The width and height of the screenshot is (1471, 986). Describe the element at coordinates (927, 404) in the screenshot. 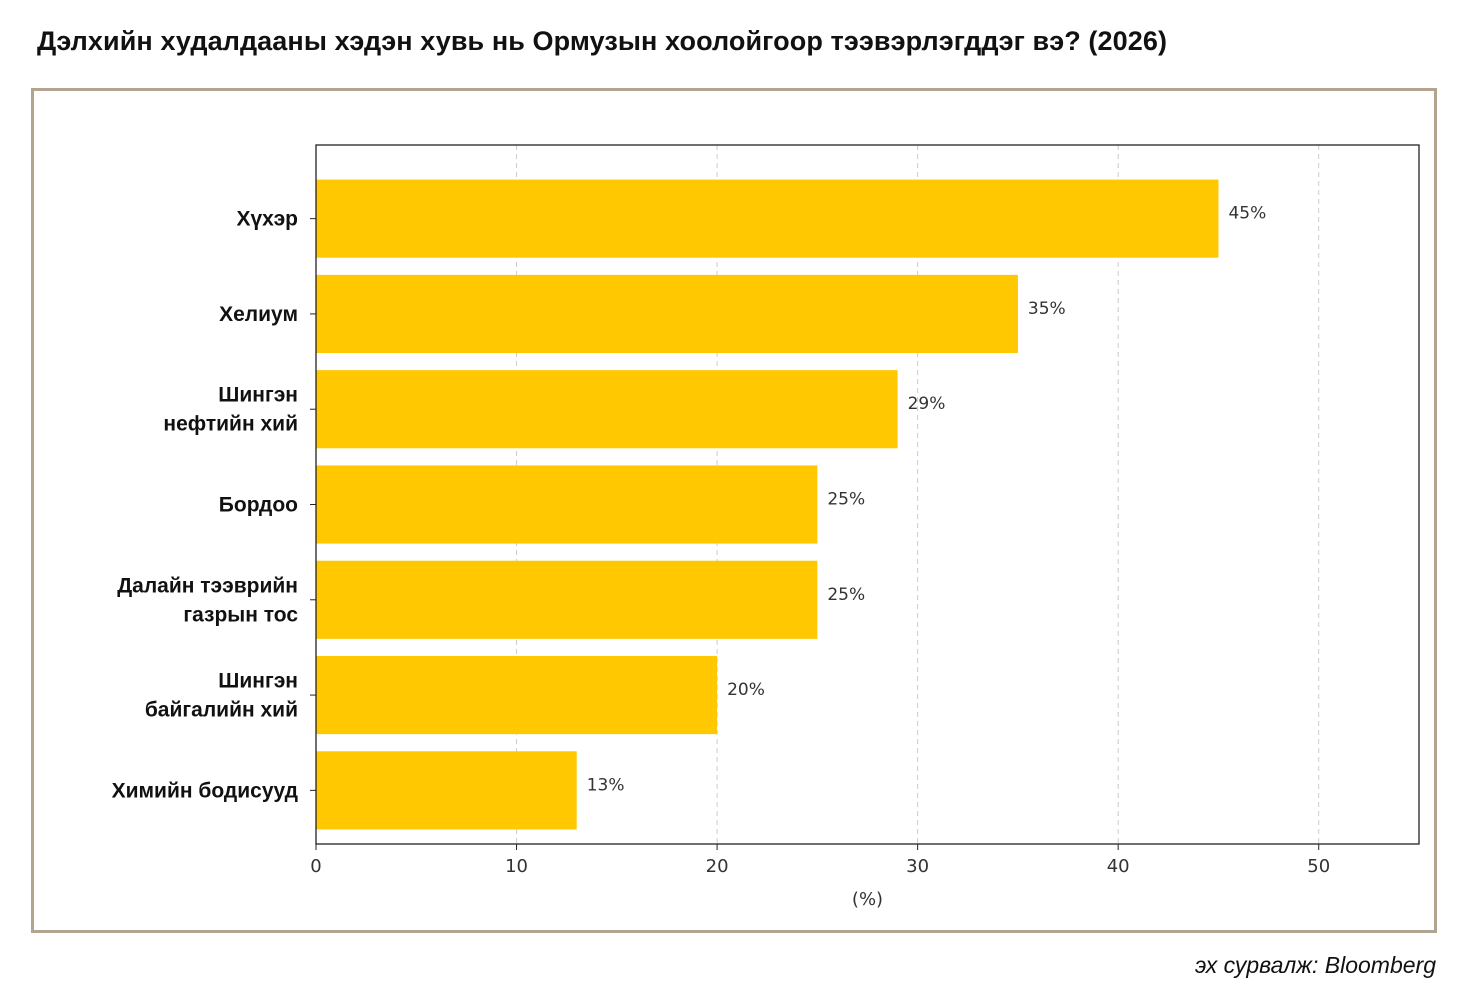

I see `value-label-2: 29%` at that location.